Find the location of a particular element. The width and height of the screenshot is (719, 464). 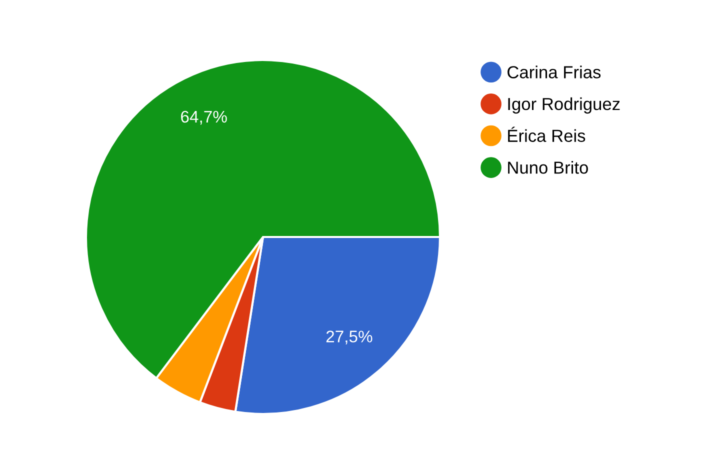

legend-label: Érica Reis is located at coordinates (547, 134).